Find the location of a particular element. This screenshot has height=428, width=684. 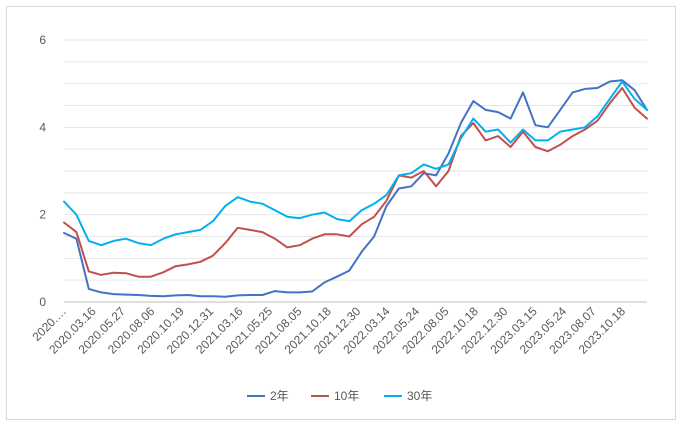

y-tick-label: 4 is located at coordinates (42, 127).